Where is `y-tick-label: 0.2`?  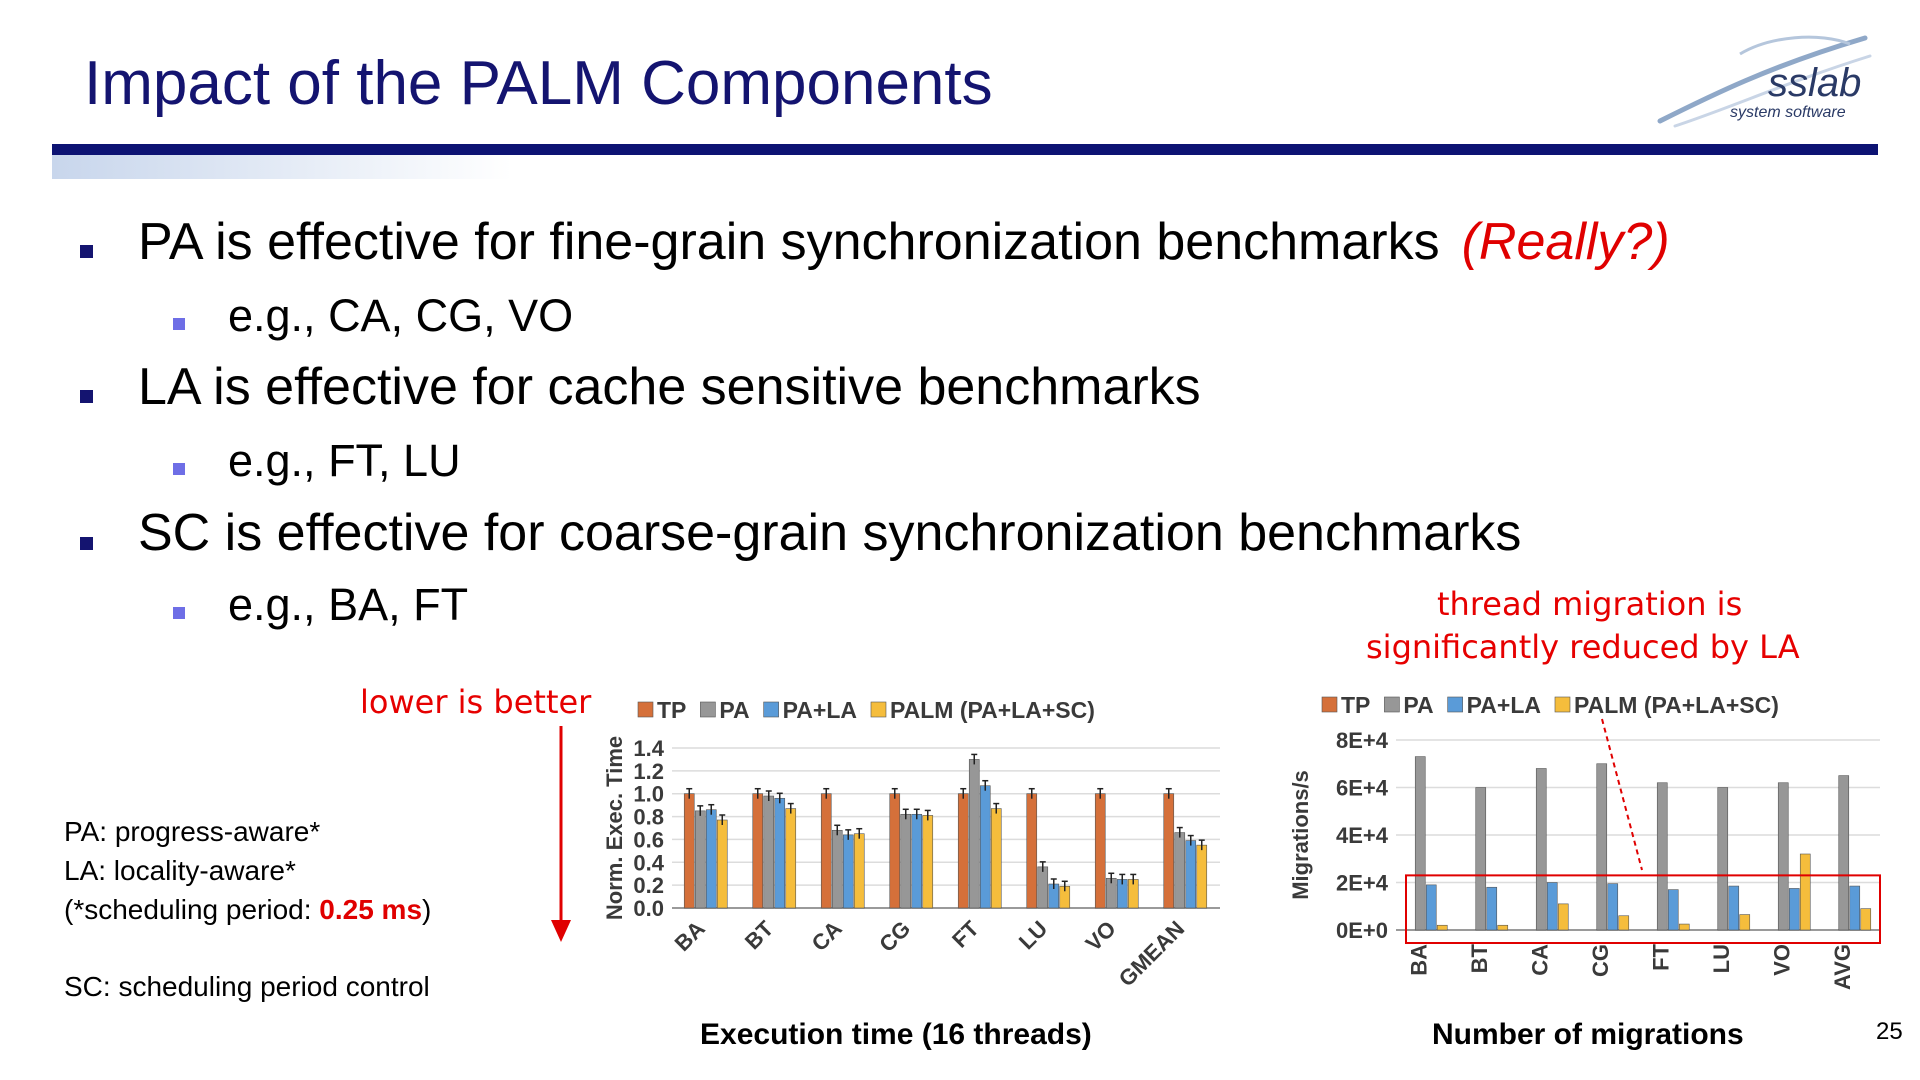
y-tick-label: 0.2 is located at coordinates (648, 885).